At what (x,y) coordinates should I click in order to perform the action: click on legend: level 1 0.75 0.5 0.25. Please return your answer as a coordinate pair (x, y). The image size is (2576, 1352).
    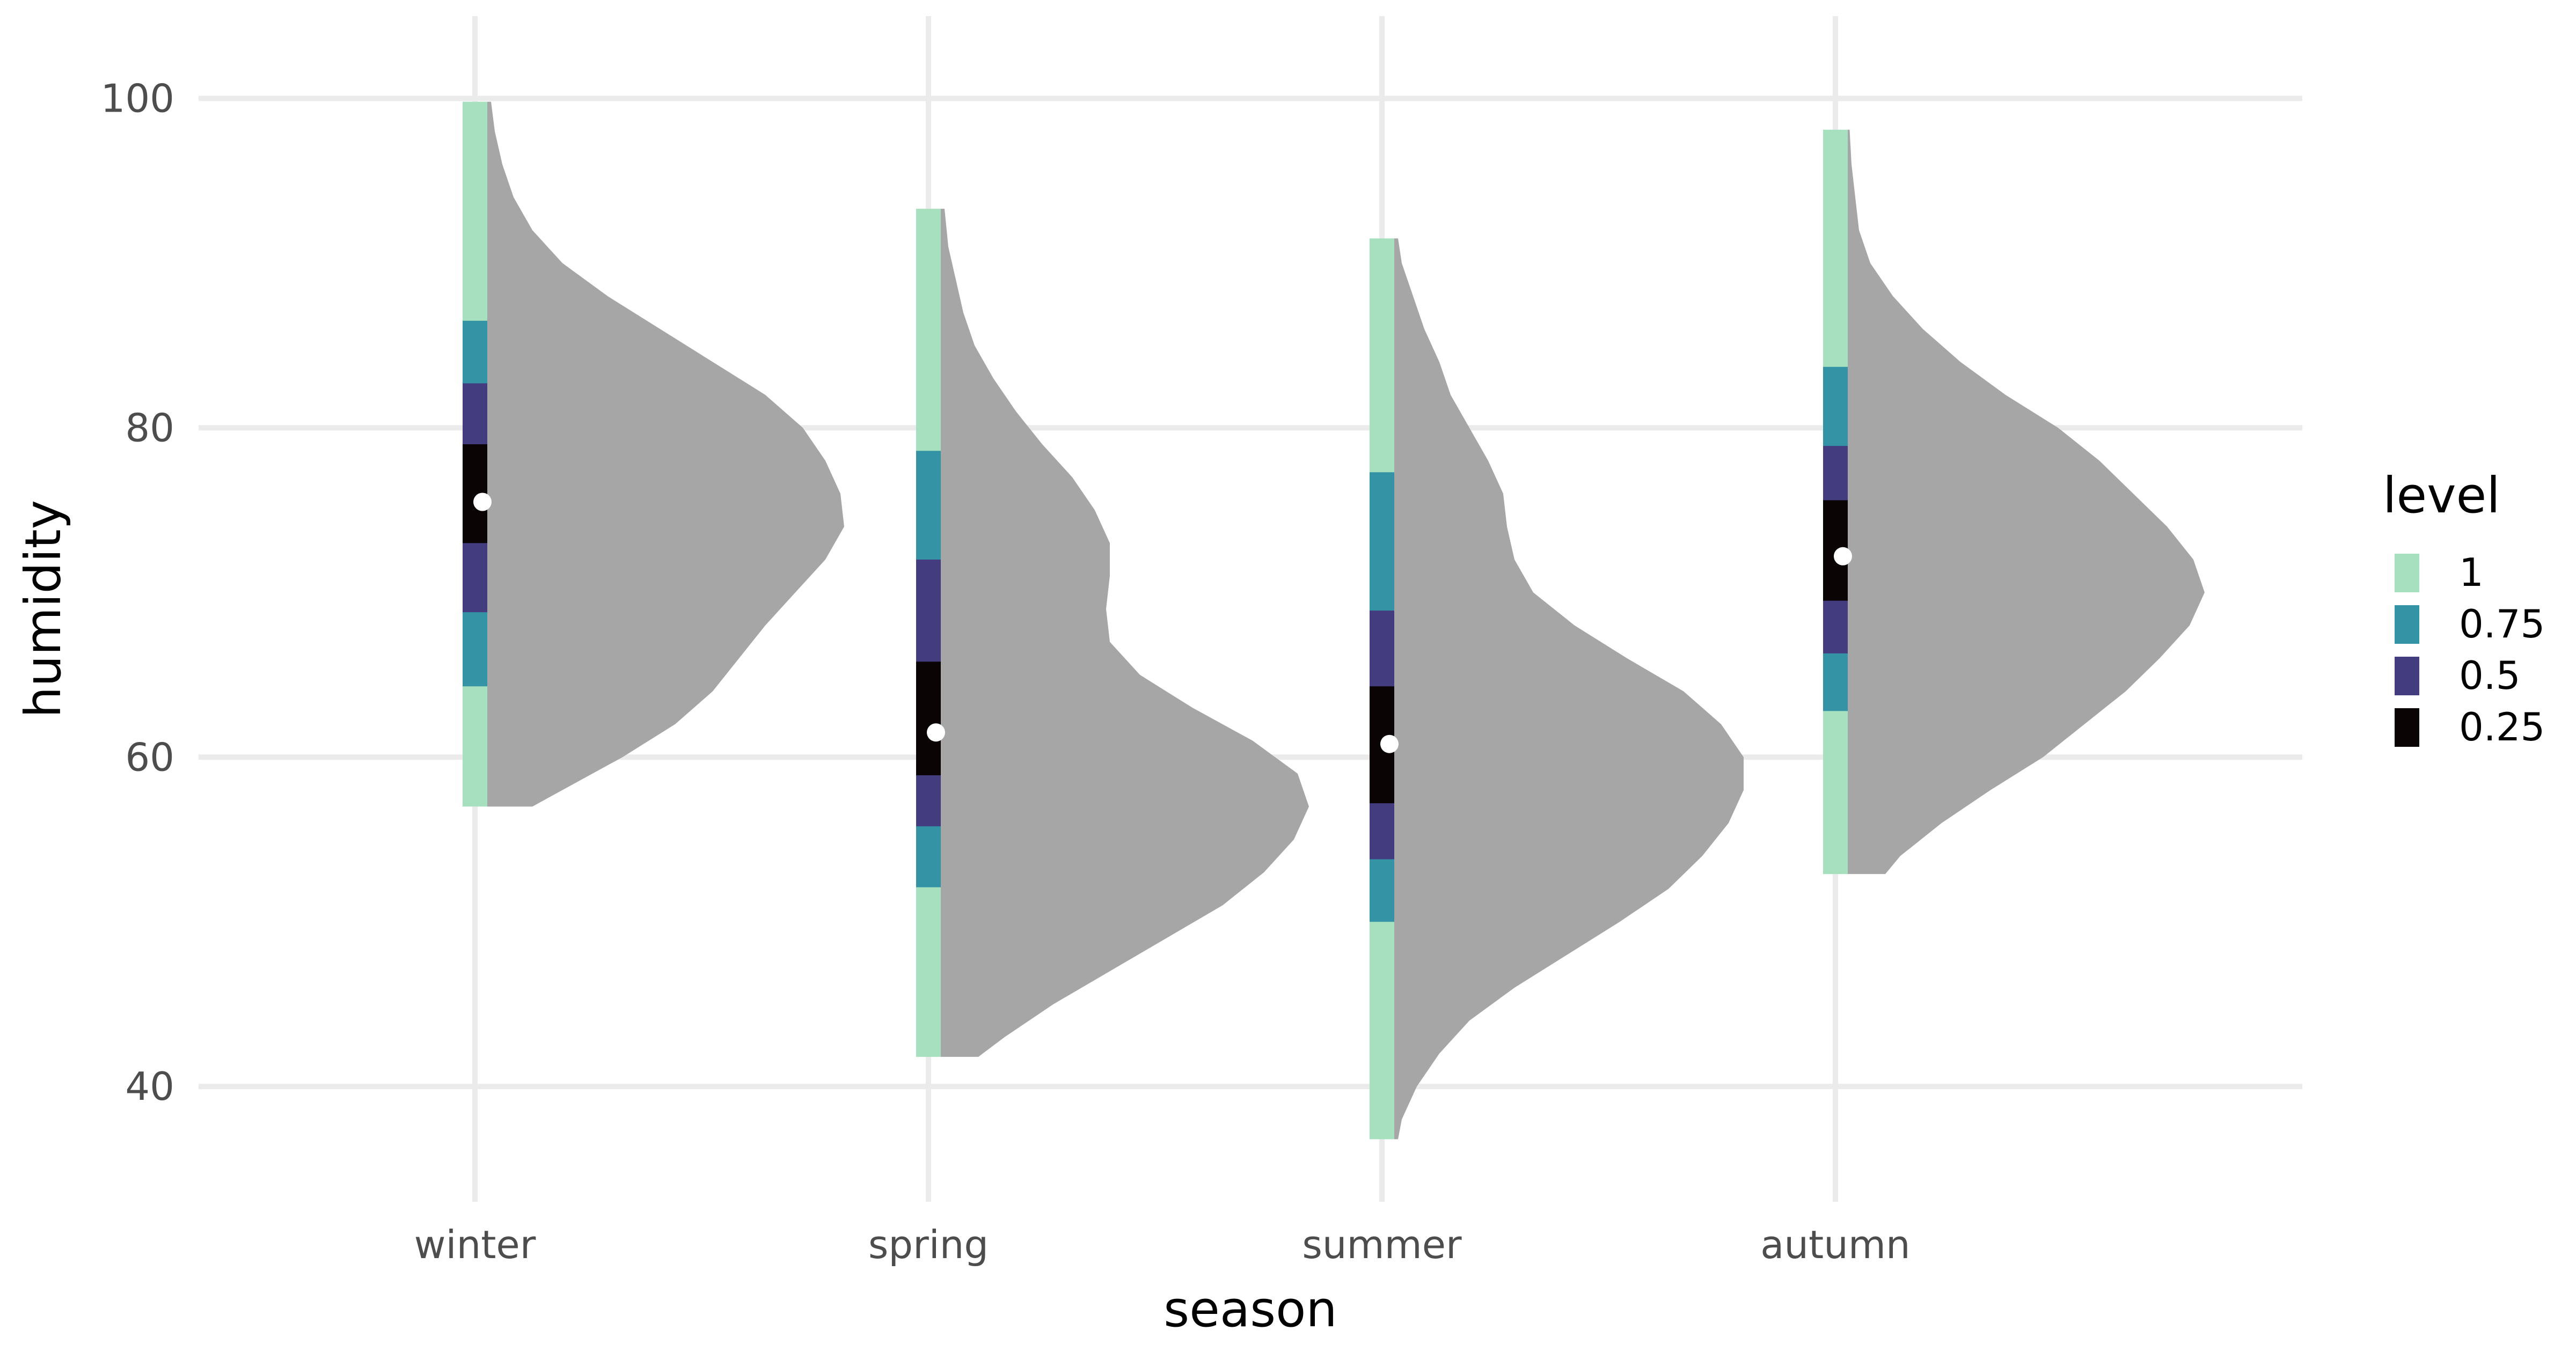
    Looking at the image, I should click on (2464, 608).